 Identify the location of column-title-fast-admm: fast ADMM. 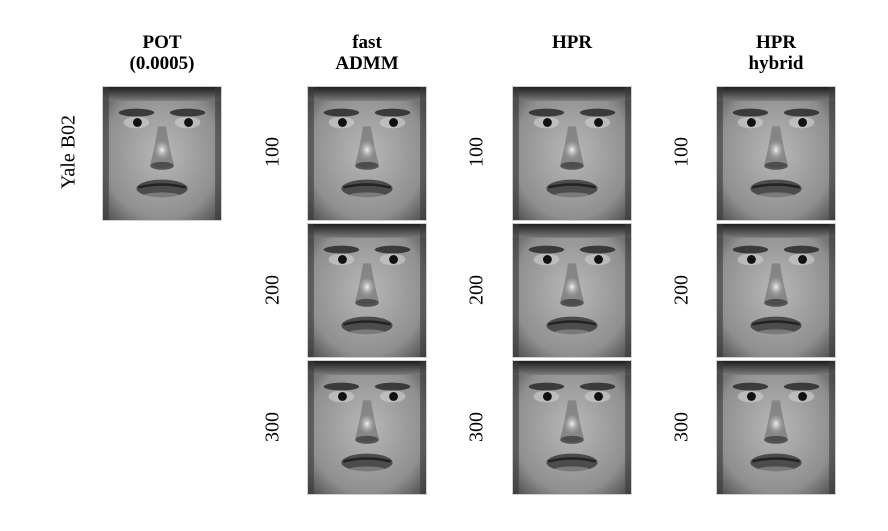
(367, 53).